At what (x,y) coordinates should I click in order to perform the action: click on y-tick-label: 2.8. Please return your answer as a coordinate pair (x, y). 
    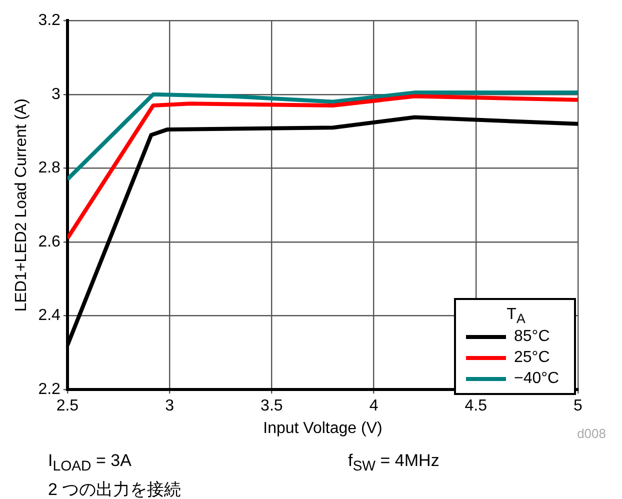
    Looking at the image, I should click on (49, 168).